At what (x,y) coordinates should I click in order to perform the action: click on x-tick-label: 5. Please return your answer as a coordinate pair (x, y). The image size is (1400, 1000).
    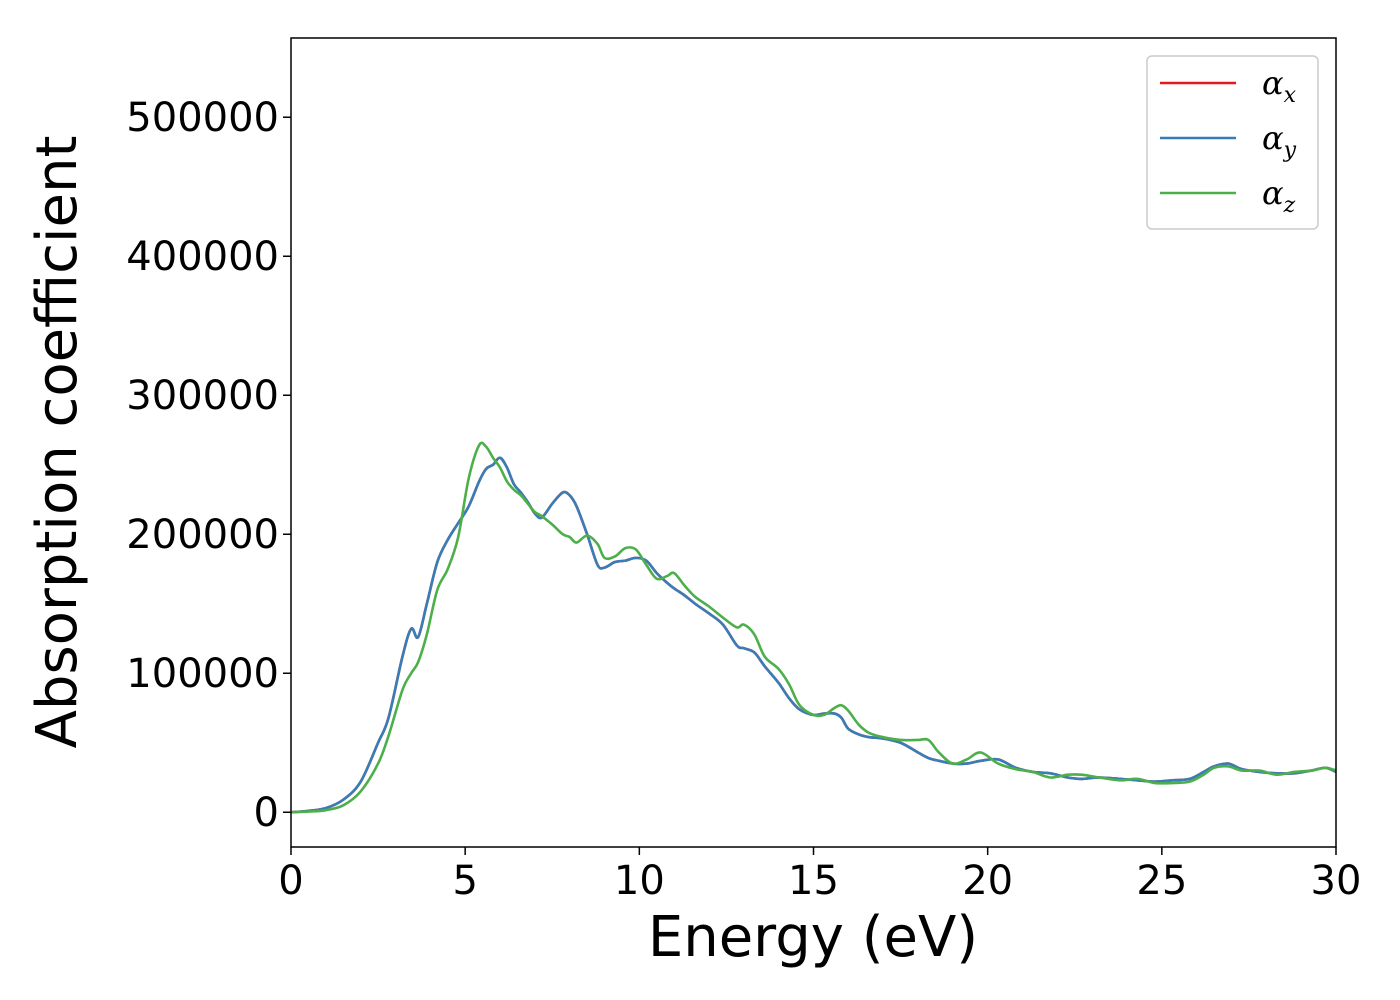
    Looking at the image, I should click on (464, 881).